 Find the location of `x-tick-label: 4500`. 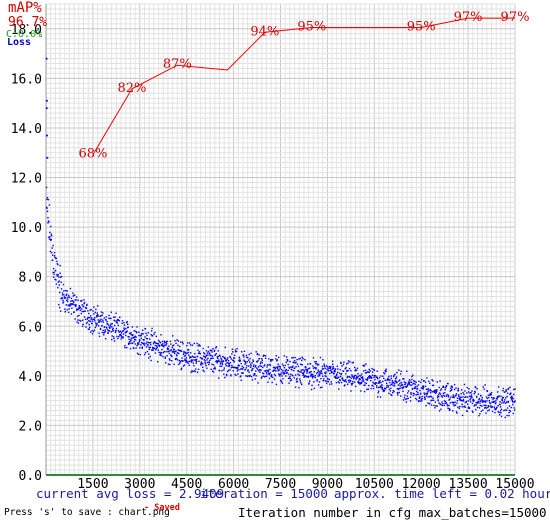

x-tick-label: 4500 is located at coordinates (186, 484).